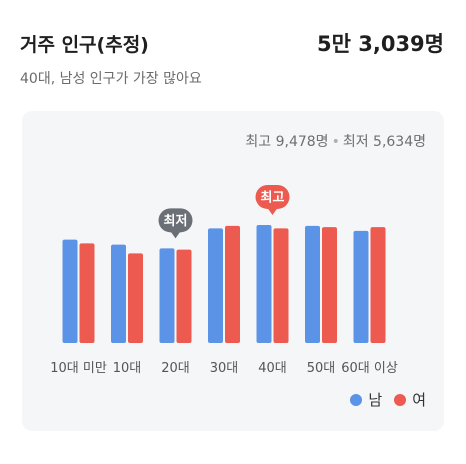  Describe the element at coordinates (175, 235) in the screenshot. I see `min-callout-pointer` at that location.